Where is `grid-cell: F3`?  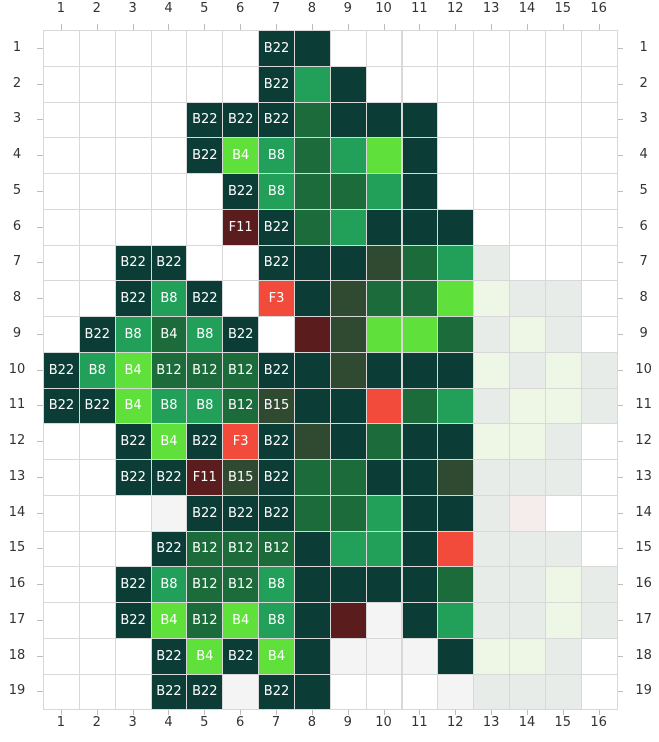 grid-cell: F3 is located at coordinates (276, 298).